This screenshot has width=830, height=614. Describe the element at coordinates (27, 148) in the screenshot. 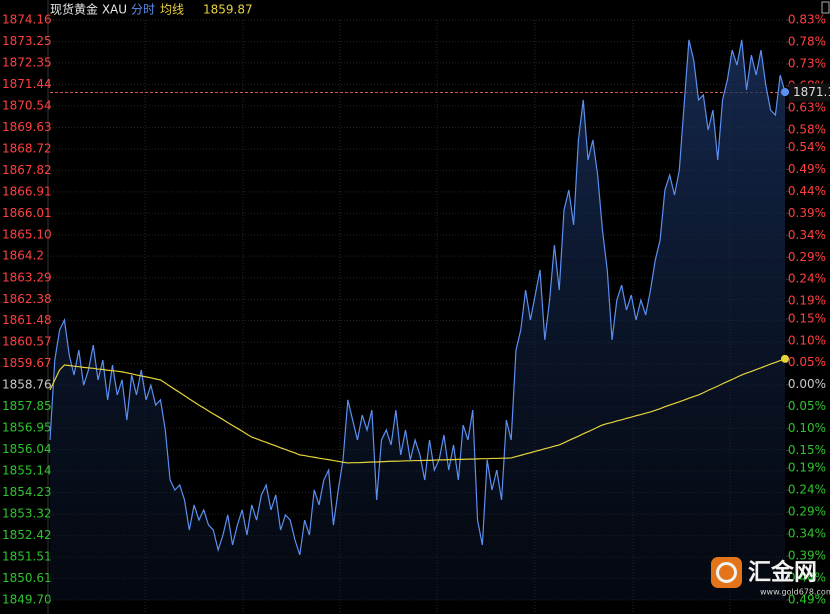

I see `y-tick-label: 1868.72` at that location.